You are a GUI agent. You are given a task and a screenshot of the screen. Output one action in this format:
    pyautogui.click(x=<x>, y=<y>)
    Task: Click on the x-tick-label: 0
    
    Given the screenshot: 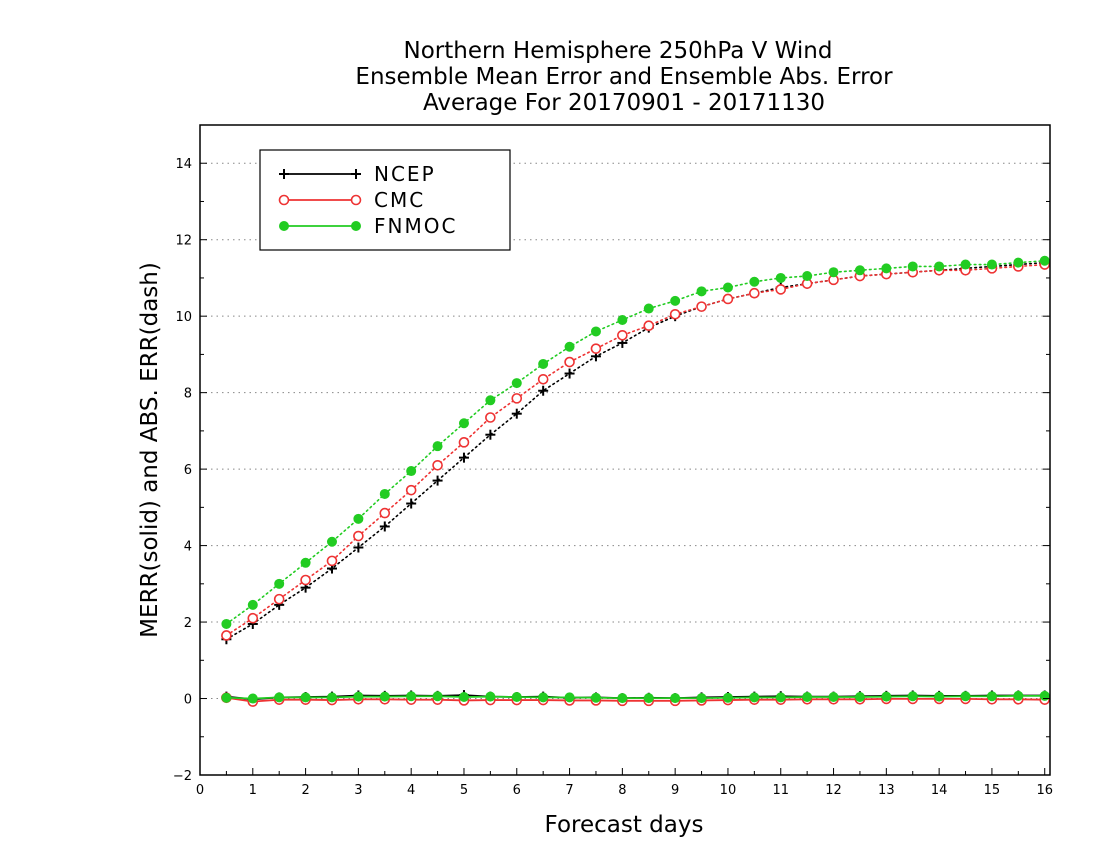 What is the action you would take?
    pyautogui.click(x=200, y=790)
    